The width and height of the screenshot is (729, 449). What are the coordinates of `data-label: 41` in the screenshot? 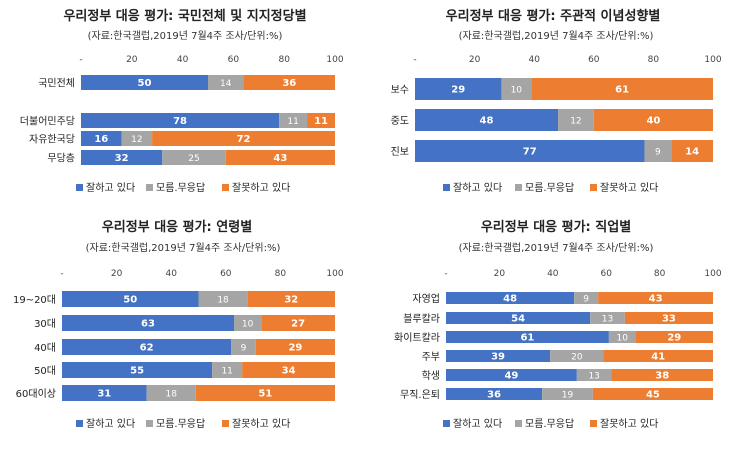 It's located at (658, 357).